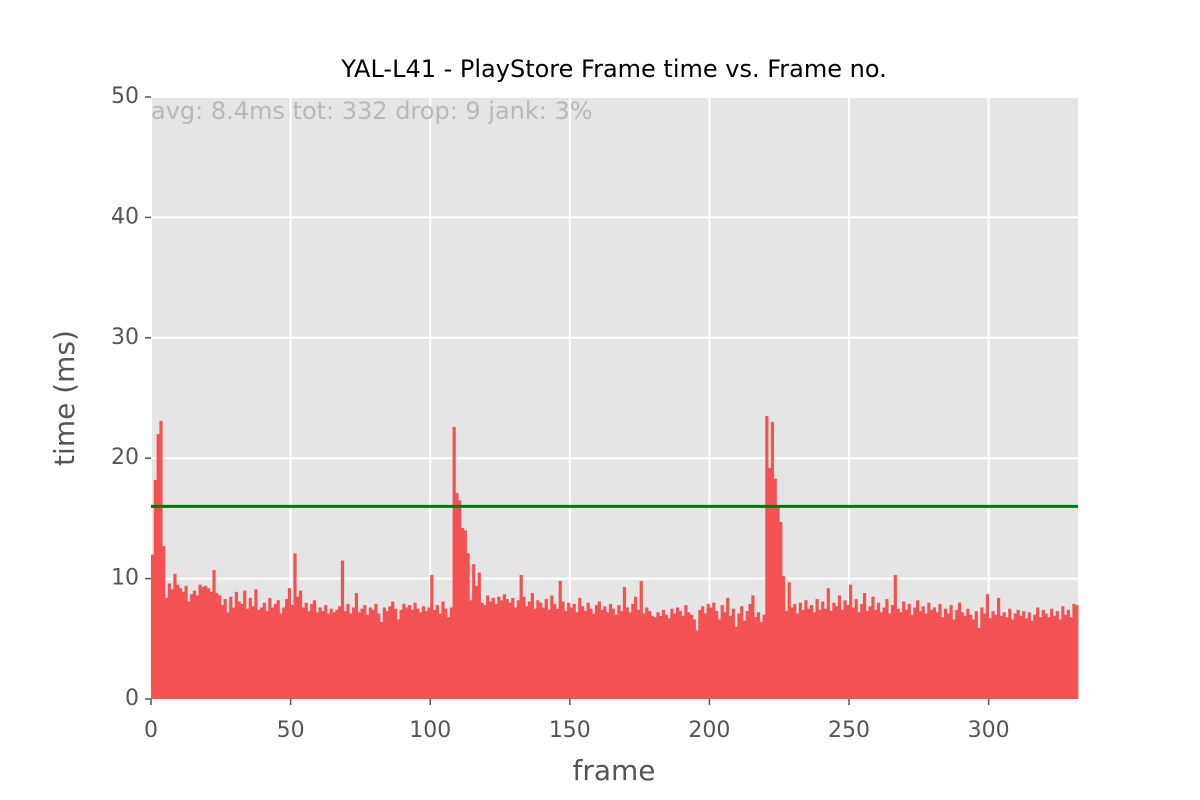 This screenshot has width=1200, height=800. What do you see at coordinates (430, 730) in the screenshot?
I see `x-tick-label: 100` at bounding box center [430, 730].